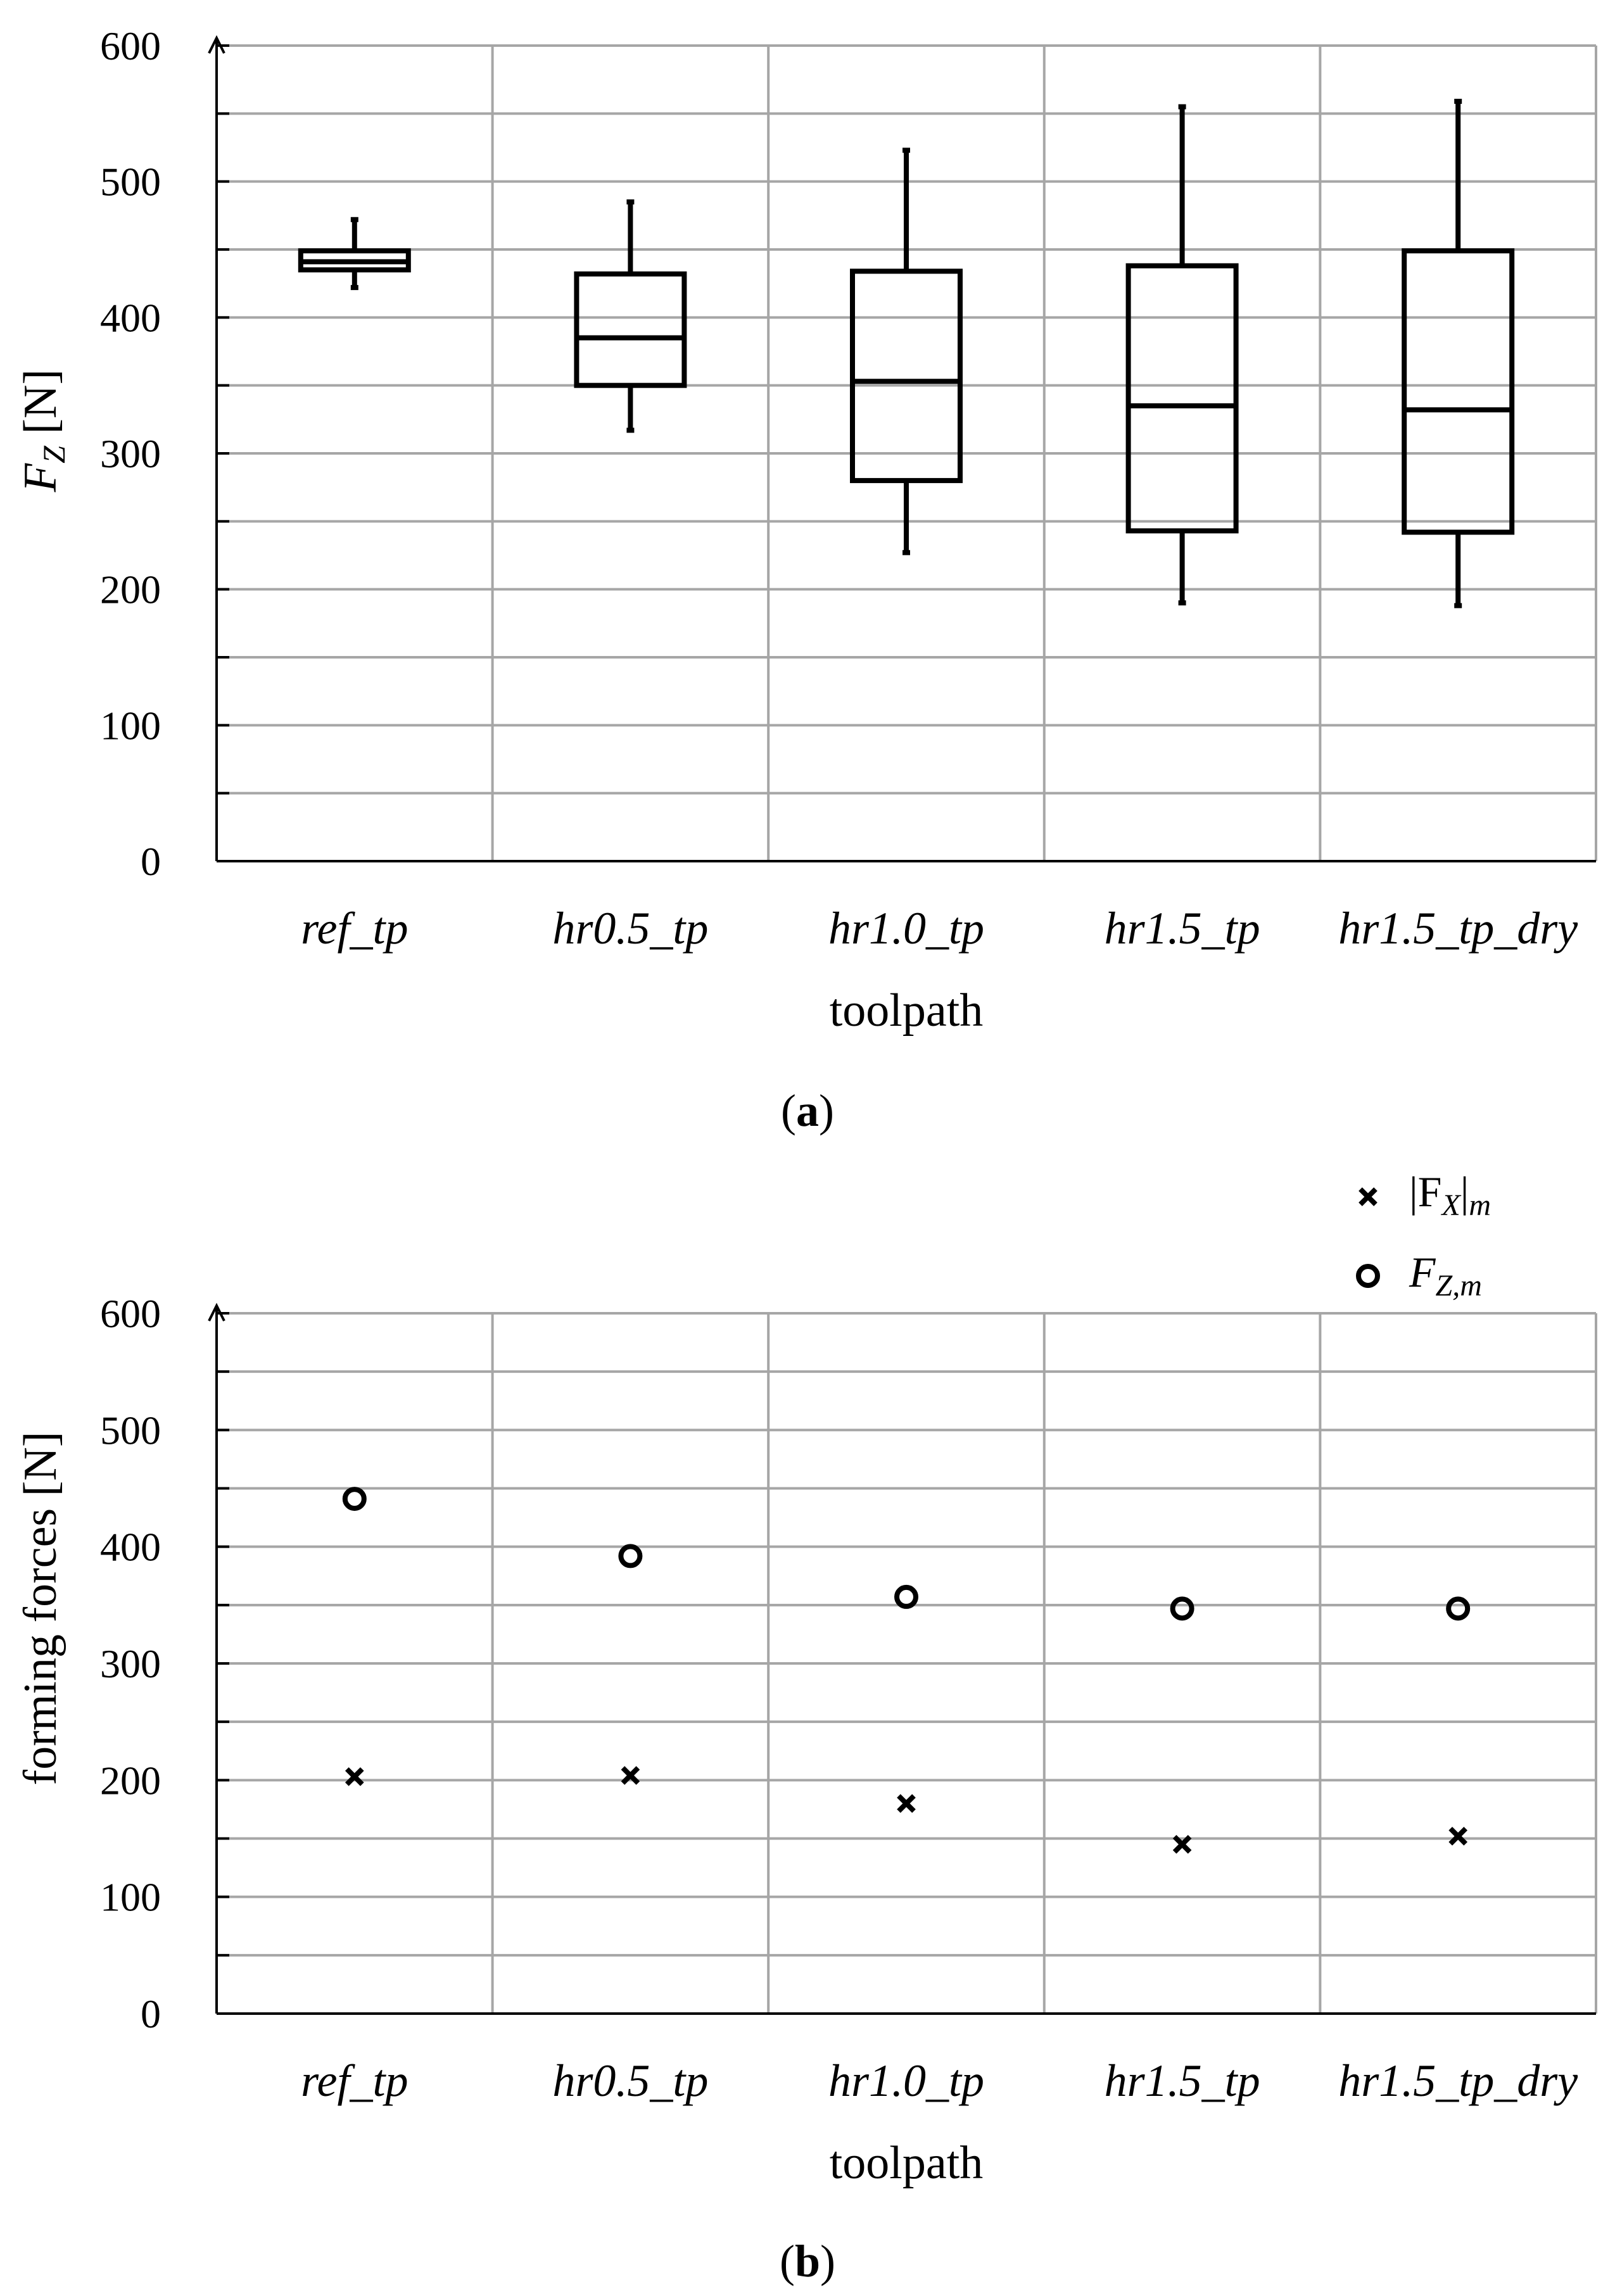 The height and width of the screenshot is (2296, 1615). Describe the element at coordinates (907, 1011) in the screenshot. I see `panel-a-x-axis-title: toolpath` at that location.